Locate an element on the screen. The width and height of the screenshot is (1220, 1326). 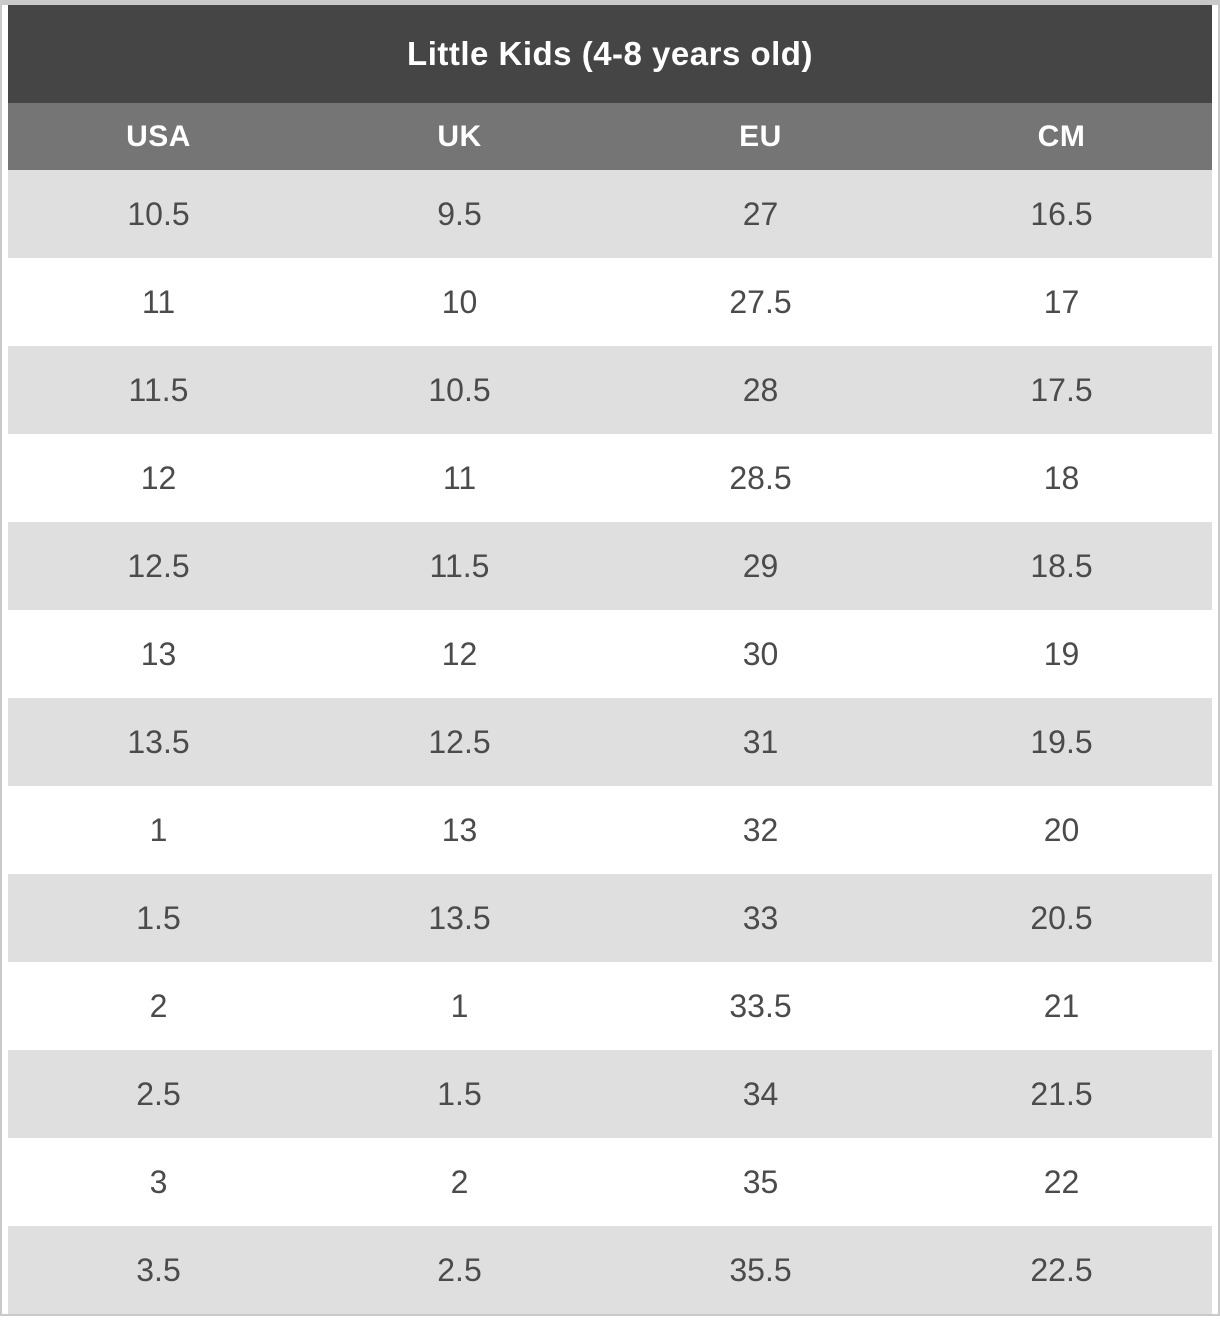
size-cell-usa: 3 is located at coordinates (158, 1182).